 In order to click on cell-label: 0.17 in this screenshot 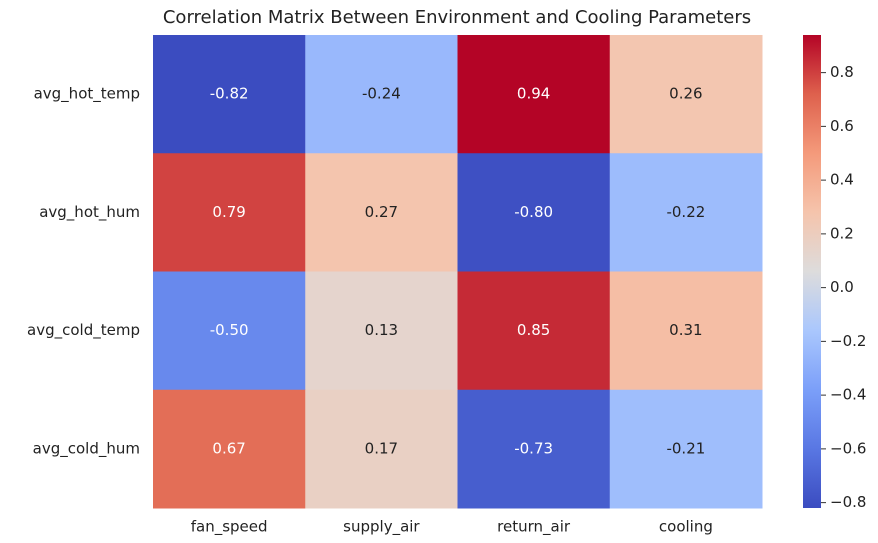, I will do `click(381, 448)`.